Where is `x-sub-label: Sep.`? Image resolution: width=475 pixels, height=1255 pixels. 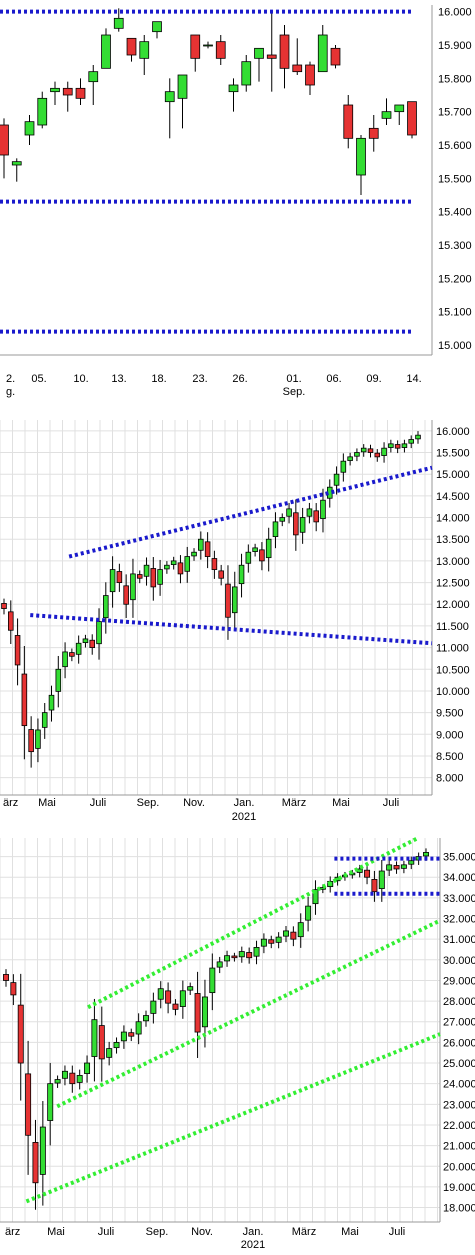
x-sub-label: Sep. is located at coordinates (294, 392).